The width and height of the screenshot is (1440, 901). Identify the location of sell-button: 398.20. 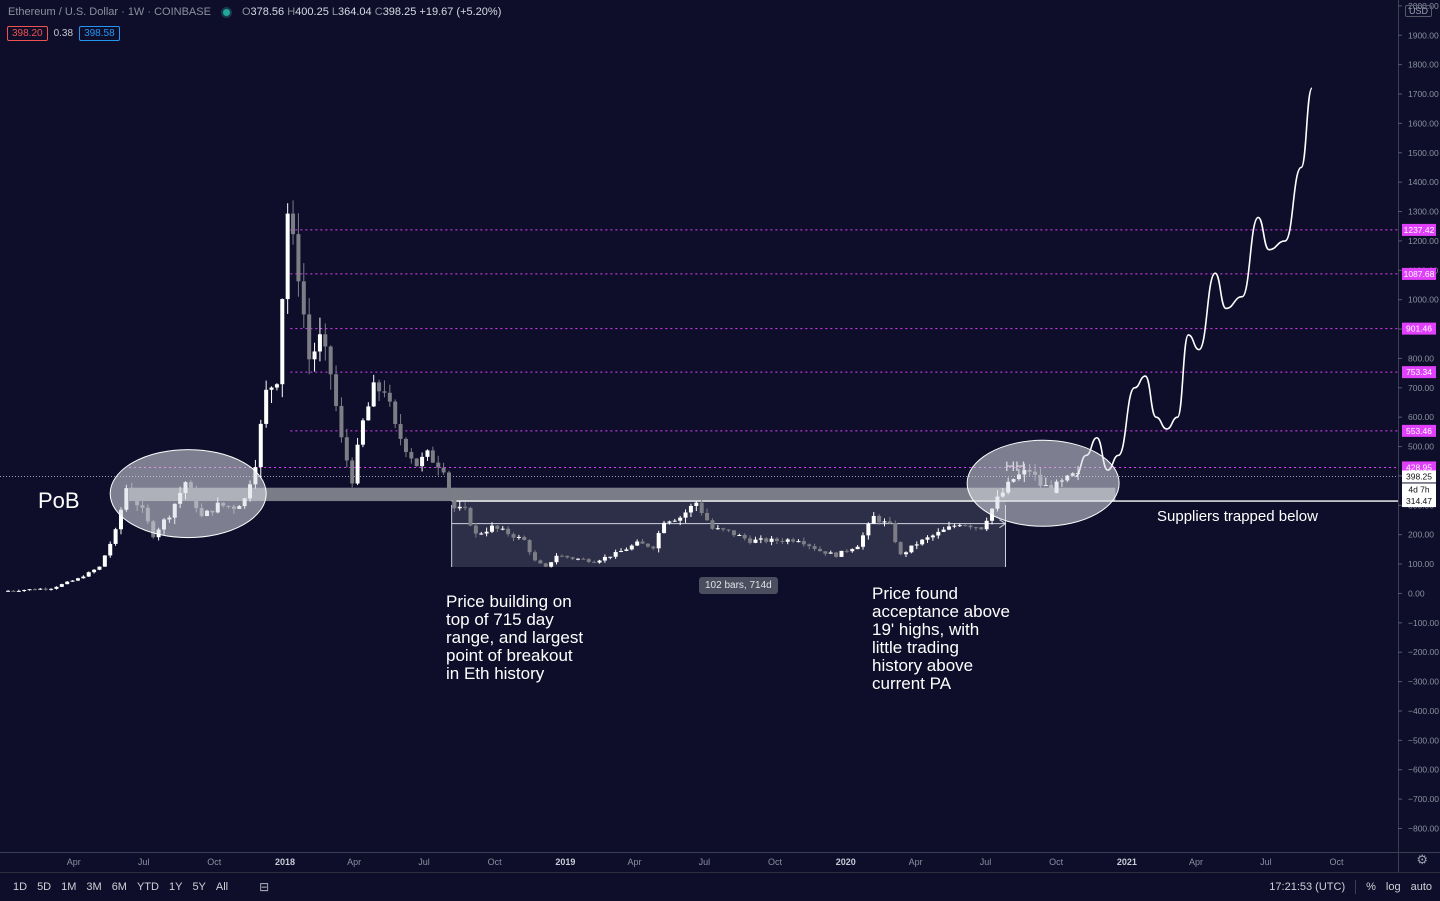
(27, 33).